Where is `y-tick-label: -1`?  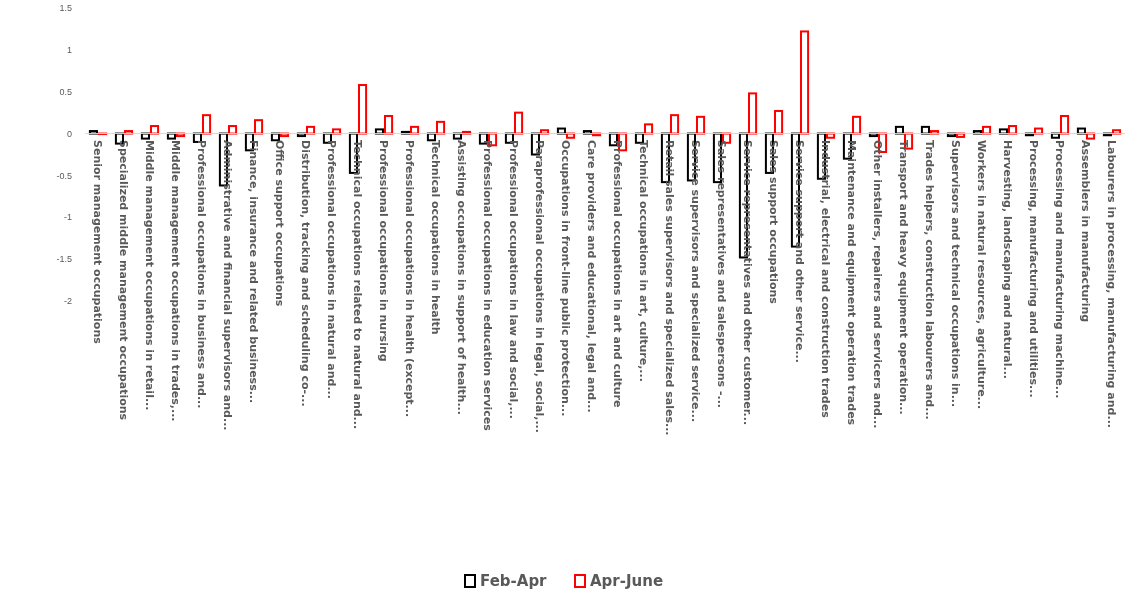 y-tick-label: -1 is located at coordinates (67, 217).